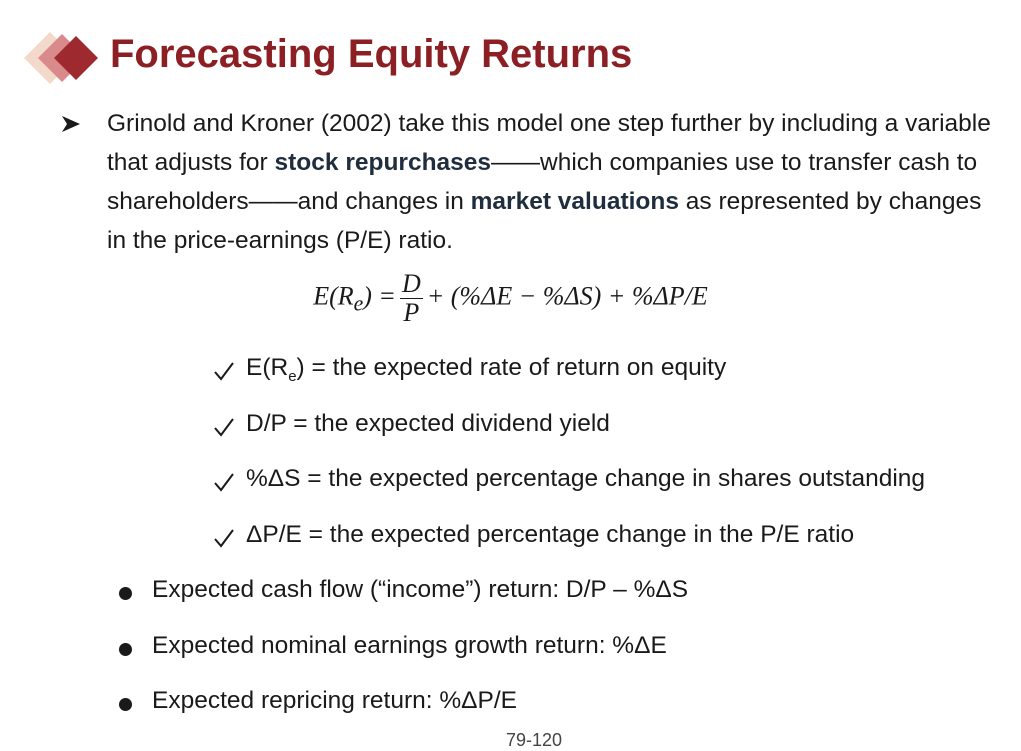 This screenshot has height=751, width=1021. I want to click on def-subscript: e, so click(292, 376).